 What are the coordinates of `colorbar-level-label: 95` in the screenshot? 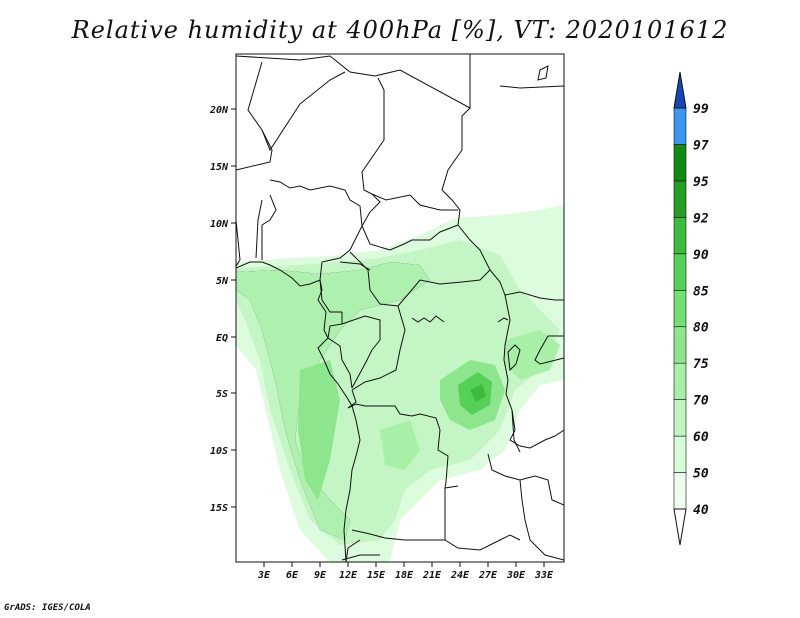 It's located at (701, 182).